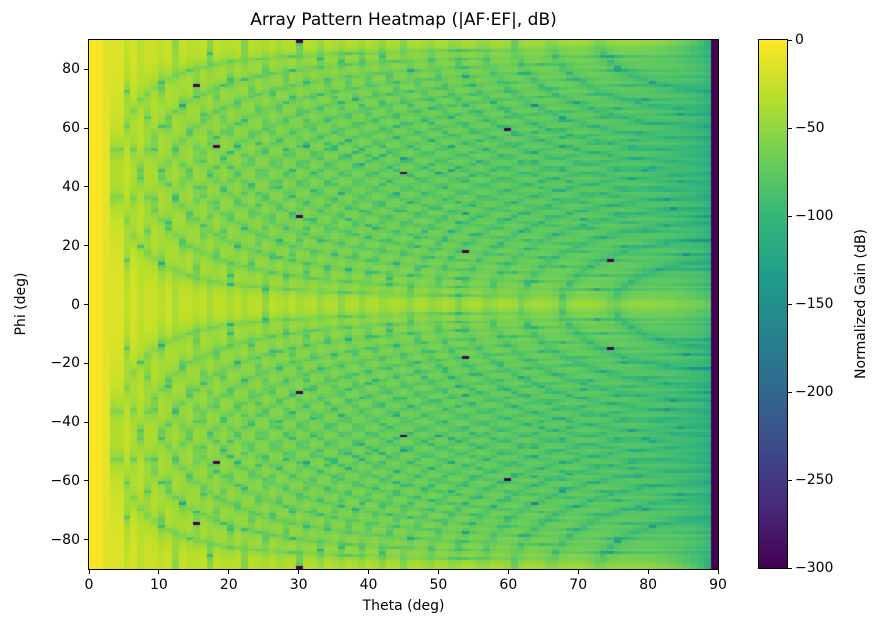  I want to click on y-tick-label-60: 60, so click(71, 128).